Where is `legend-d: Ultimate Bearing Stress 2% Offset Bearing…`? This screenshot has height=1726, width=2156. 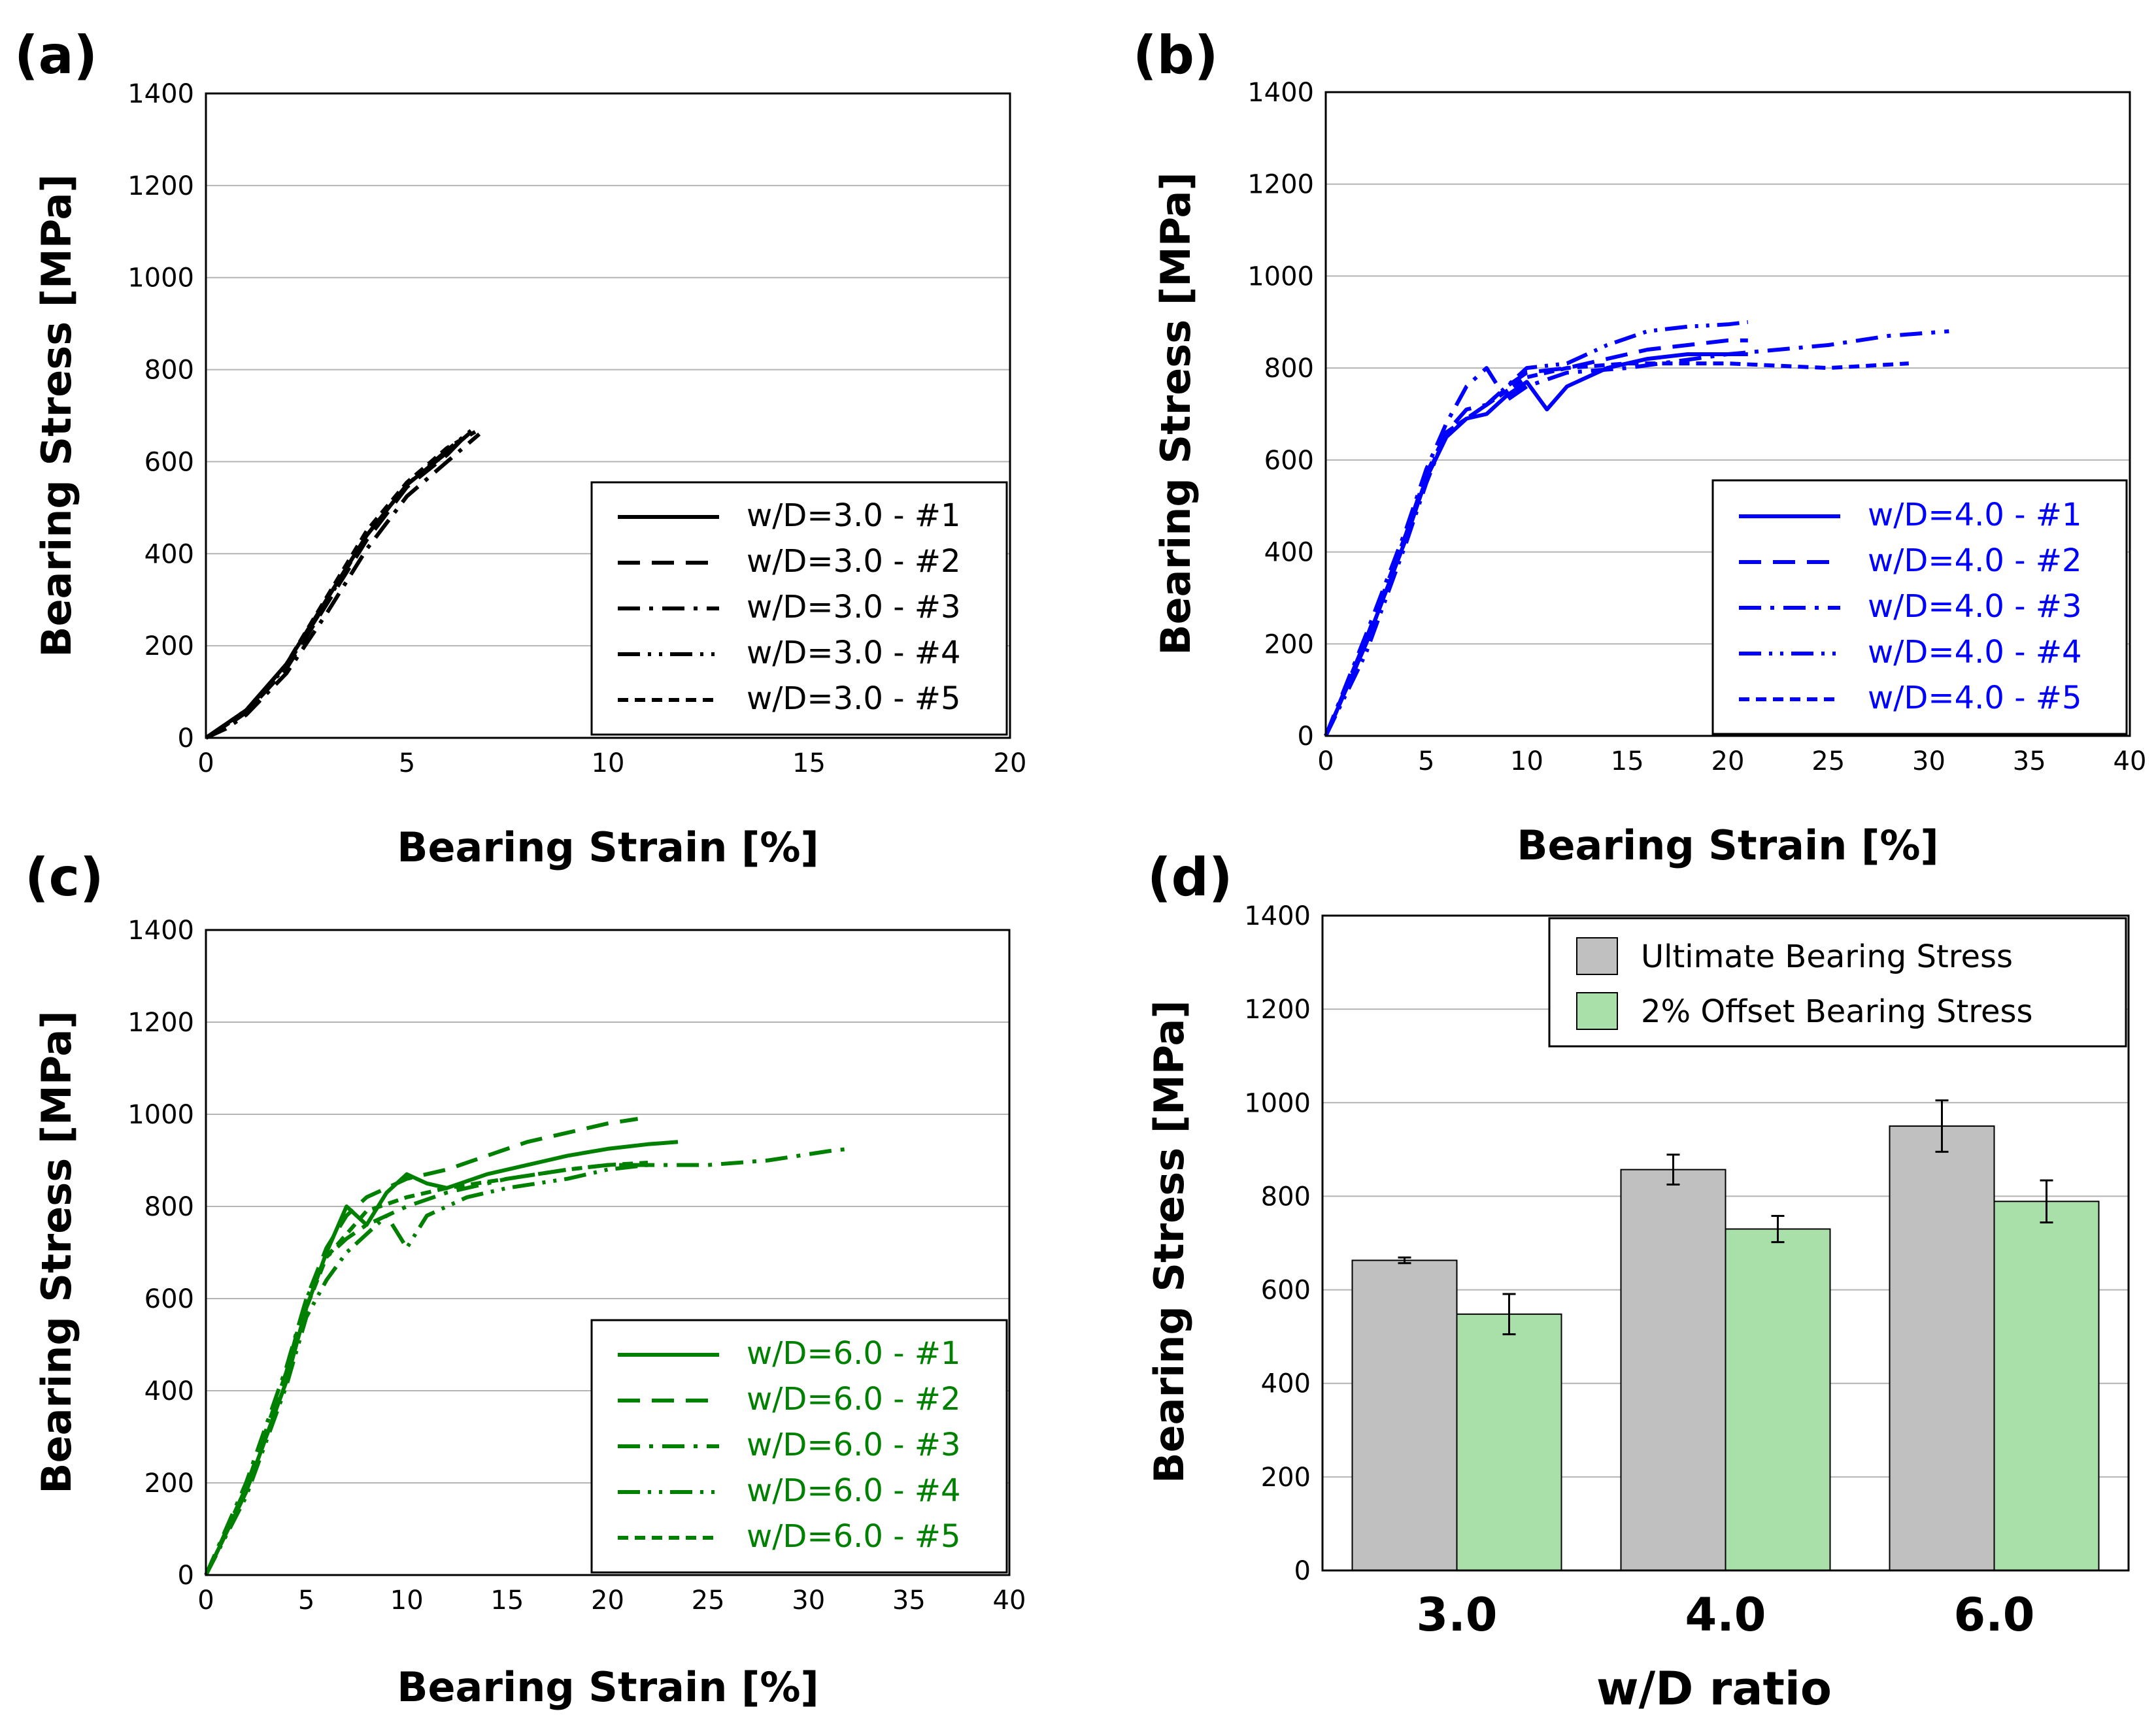 legend-d: Ultimate Bearing Stress 2% Offset Bearing… is located at coordinates (1837, 982).